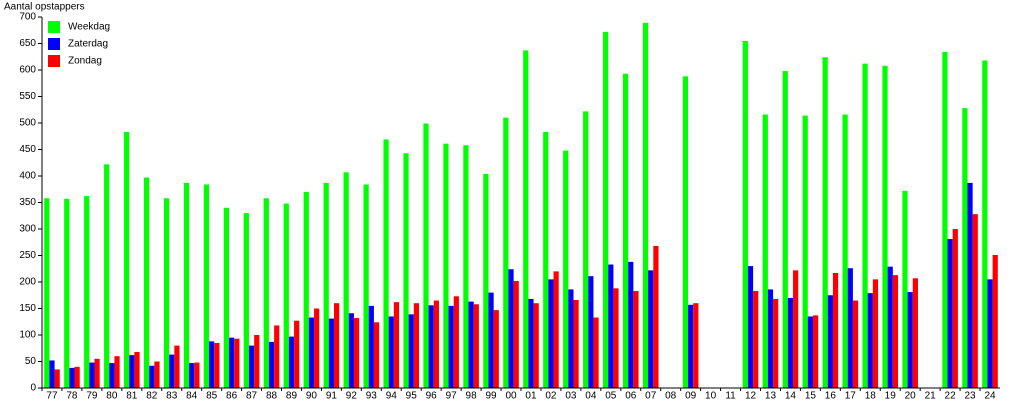  I want to click on x-tick-label: 23, so click(971, 395).